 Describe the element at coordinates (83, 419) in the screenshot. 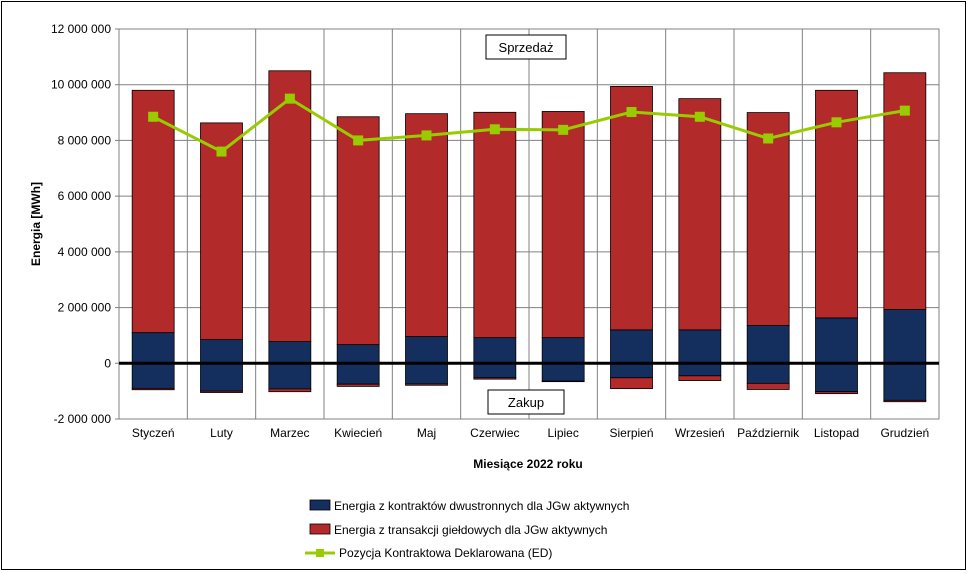

I see `y-tick-label: -2 000 000` at that location.